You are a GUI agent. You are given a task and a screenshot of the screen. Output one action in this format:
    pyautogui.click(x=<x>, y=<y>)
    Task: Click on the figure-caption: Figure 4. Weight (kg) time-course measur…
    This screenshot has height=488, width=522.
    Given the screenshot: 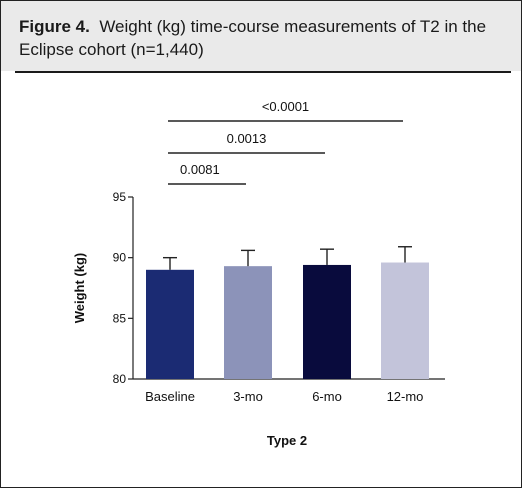 What is the action you would take?
    pyautogui.click(x=264, y=38)
    